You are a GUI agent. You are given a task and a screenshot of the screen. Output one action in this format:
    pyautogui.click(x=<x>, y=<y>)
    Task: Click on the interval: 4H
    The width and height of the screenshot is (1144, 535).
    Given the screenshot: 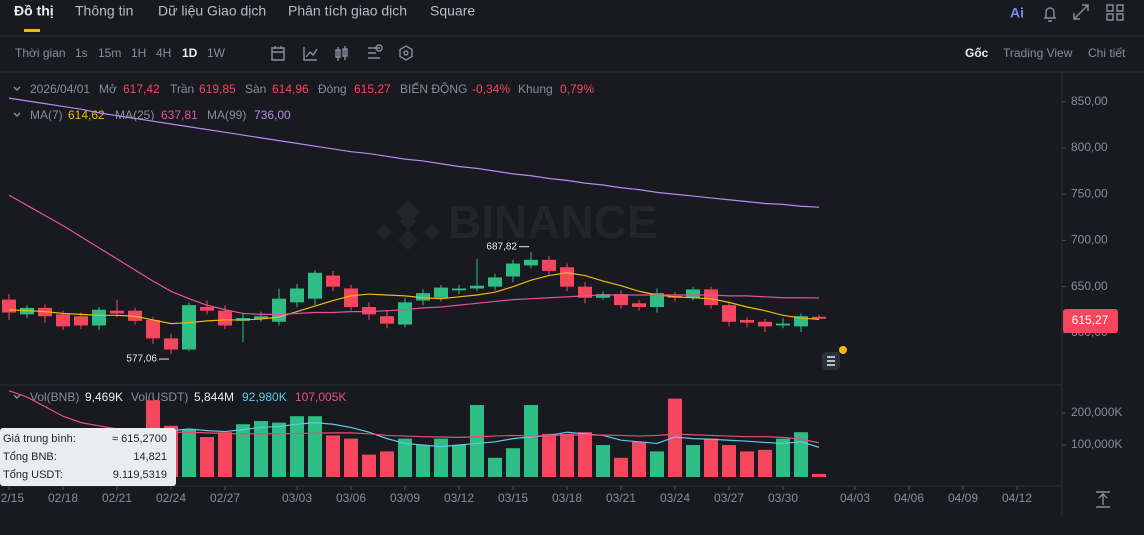 What is the action you would take?
    pyautogui.click(x=163, y=53)
    